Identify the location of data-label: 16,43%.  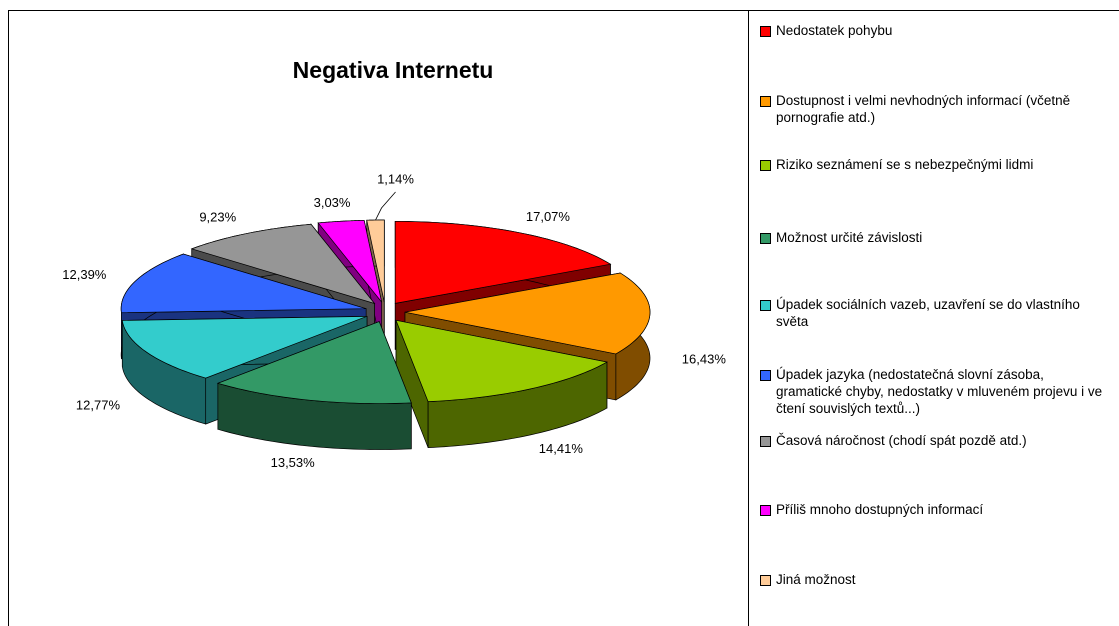
(704, 358).